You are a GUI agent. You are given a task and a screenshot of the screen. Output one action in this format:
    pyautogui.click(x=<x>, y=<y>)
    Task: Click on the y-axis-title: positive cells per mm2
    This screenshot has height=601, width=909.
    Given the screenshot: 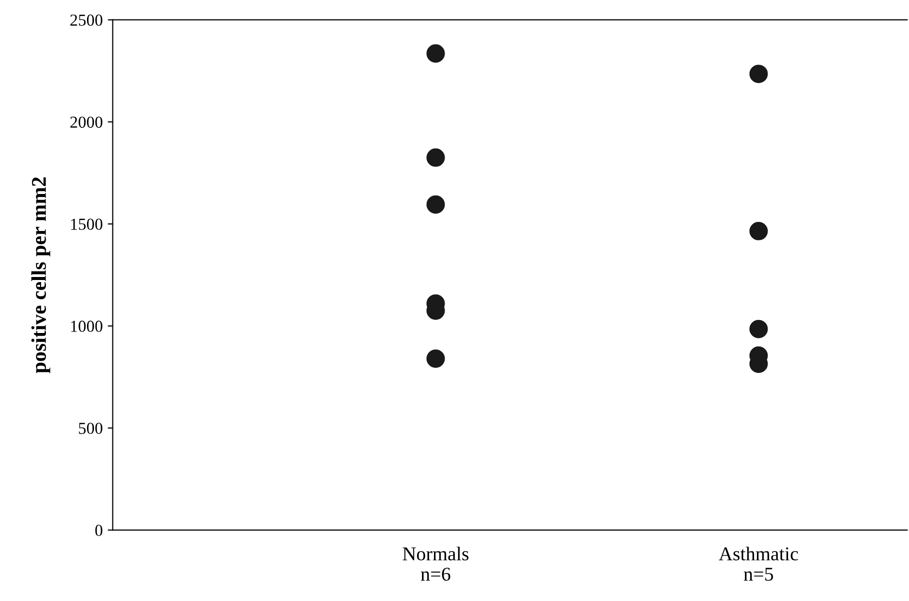 What is the action you would take?
    pyautogui.click(x=40, y=275)
    